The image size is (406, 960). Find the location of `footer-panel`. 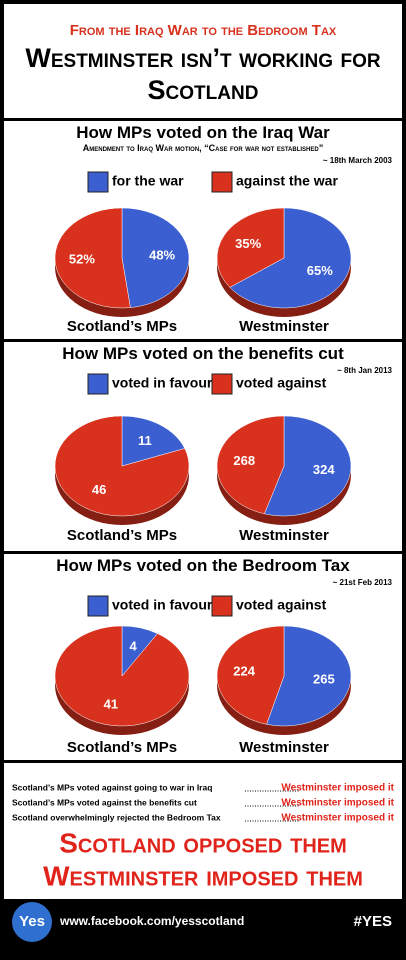

footer-panel is located at coordinates (203, 831).